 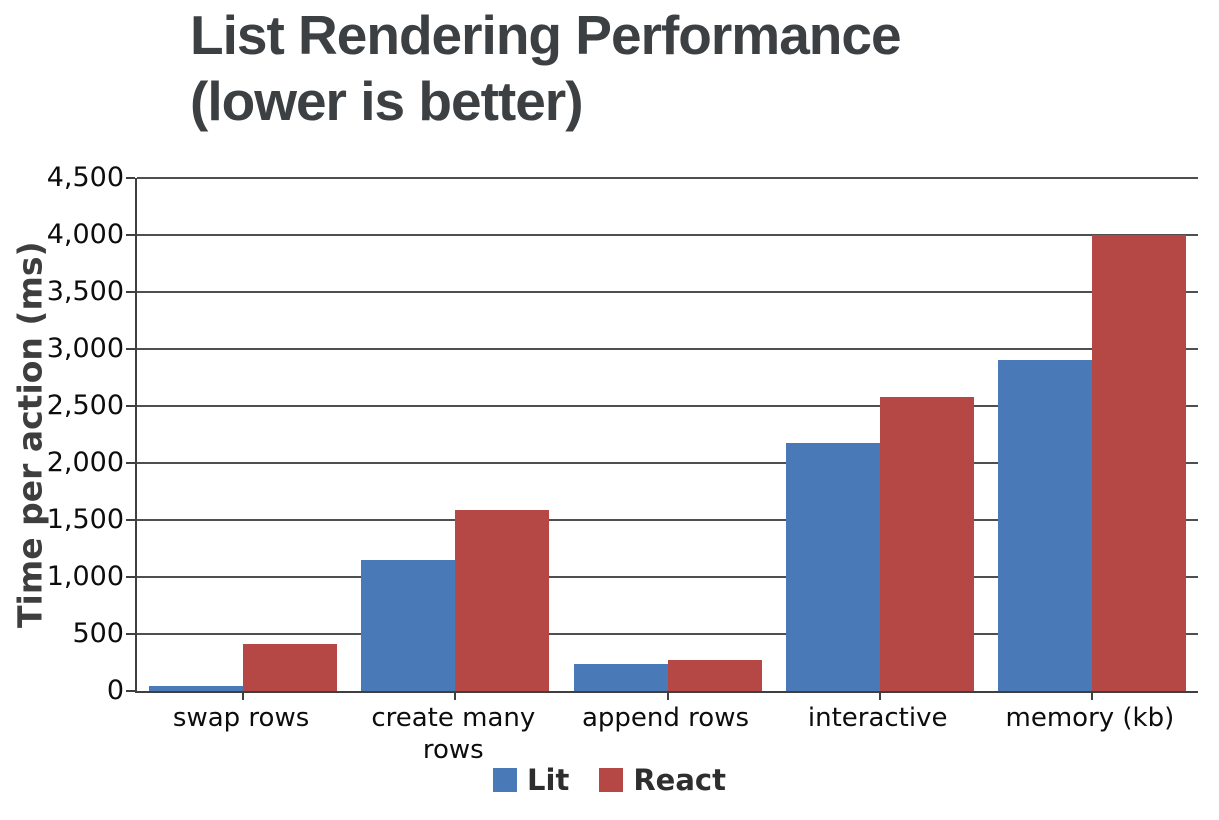 I want to click on y-tick-label: 4,000, so click(x=85, y=234).